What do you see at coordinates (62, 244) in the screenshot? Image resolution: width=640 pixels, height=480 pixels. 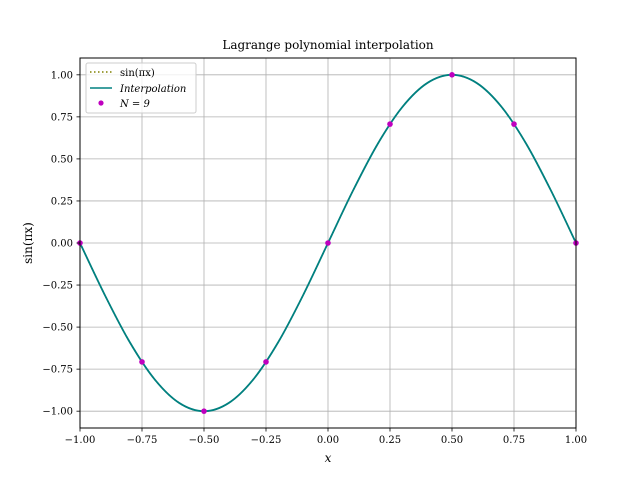 I see `y-tick-label: 0.00` at bounding box center [62, 244].